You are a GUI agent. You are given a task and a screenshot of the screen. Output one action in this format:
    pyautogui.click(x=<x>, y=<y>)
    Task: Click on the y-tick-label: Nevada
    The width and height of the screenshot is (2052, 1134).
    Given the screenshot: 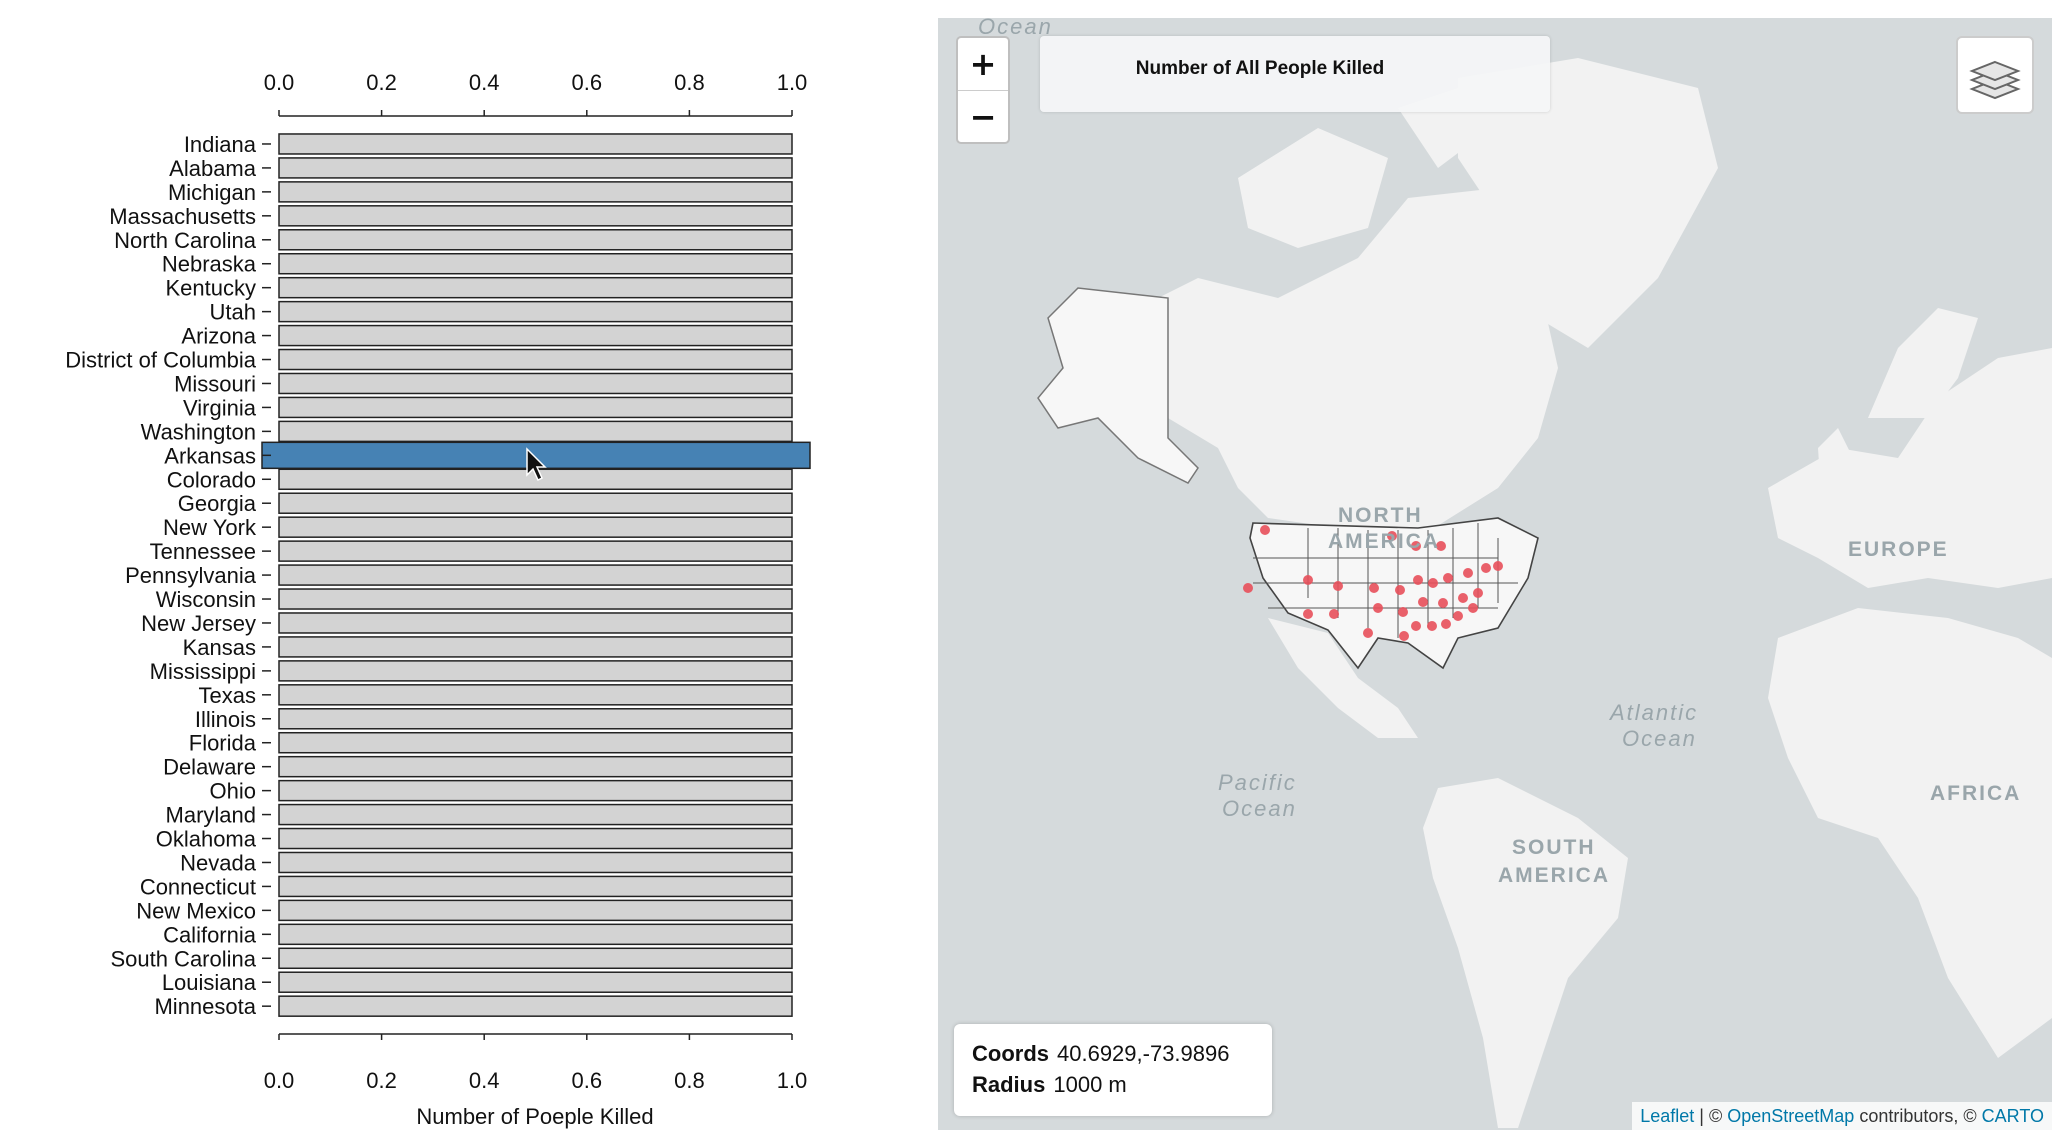 What is the action you would take?
    pyautogui.click(x=218, y=862)
    